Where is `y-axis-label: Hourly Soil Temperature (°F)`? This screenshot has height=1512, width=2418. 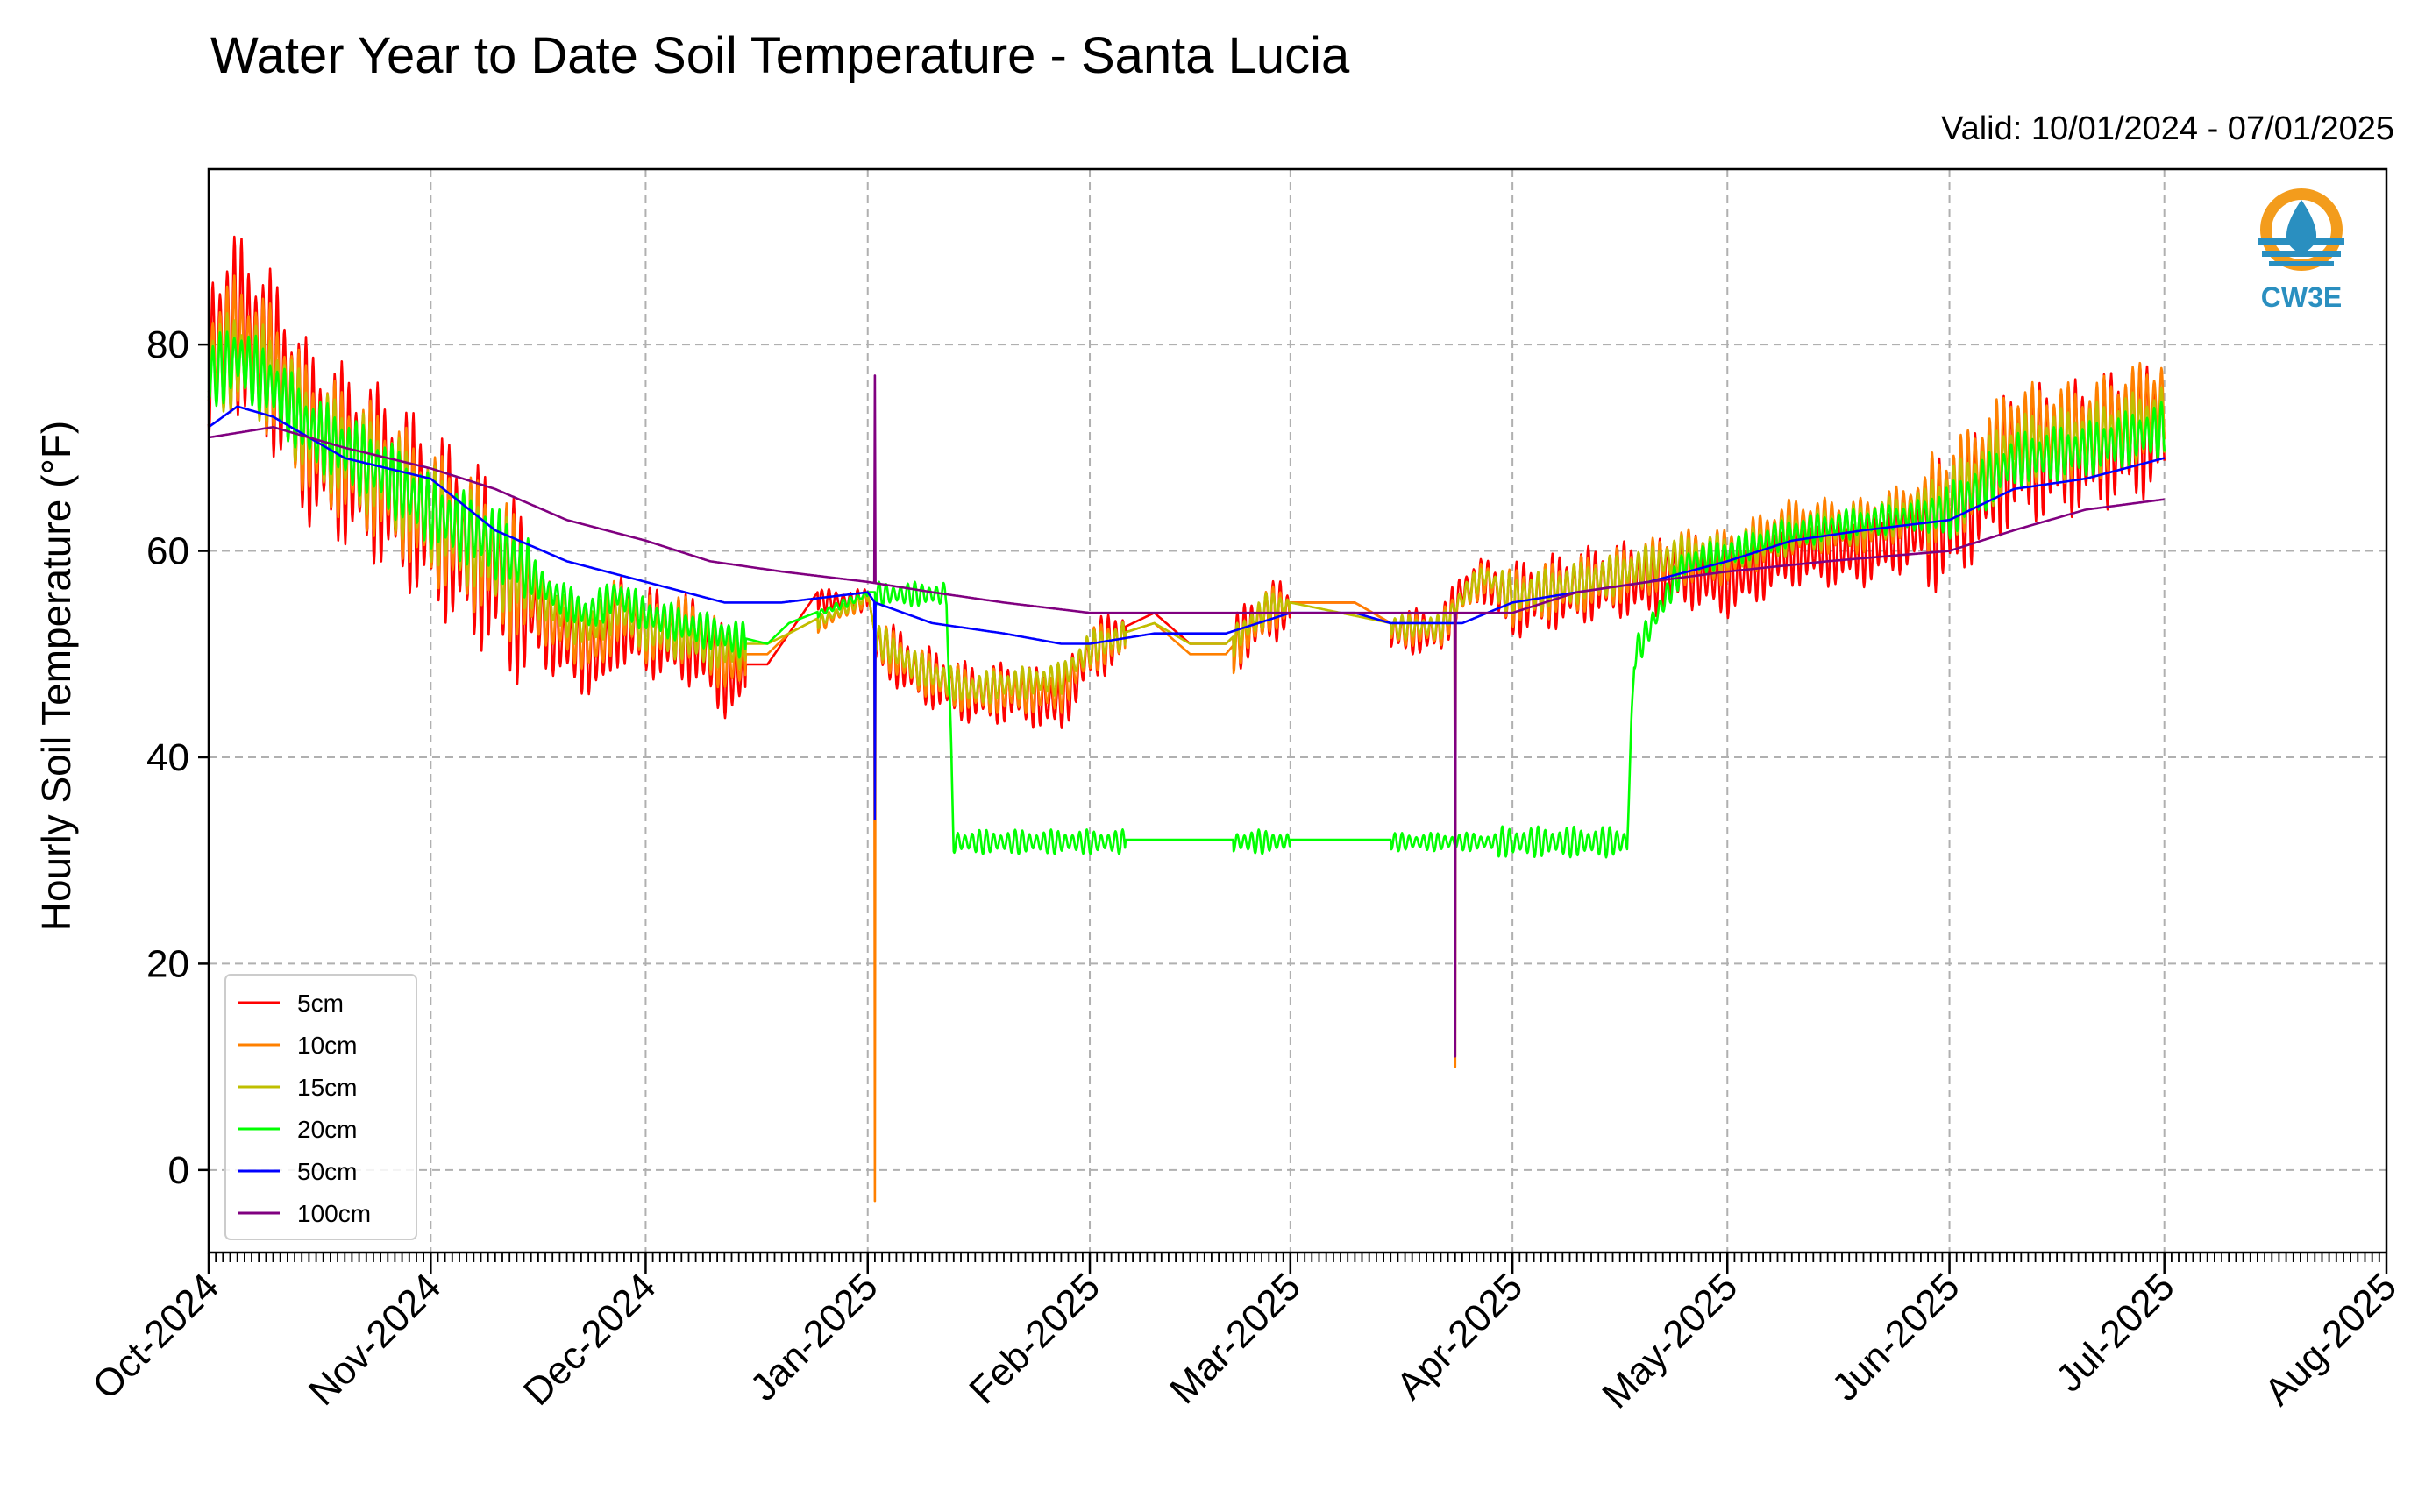
y-axis-label: Hourly Soil Temperature (°F) is located at coordinates (56, 676).